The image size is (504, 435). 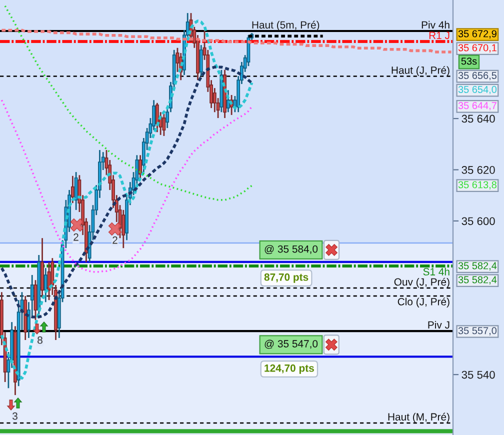 What do you see at coordinates (439, 325) in the screenshot?
I see `ref-line-label: Piv J` at bounding box center [439, 325].